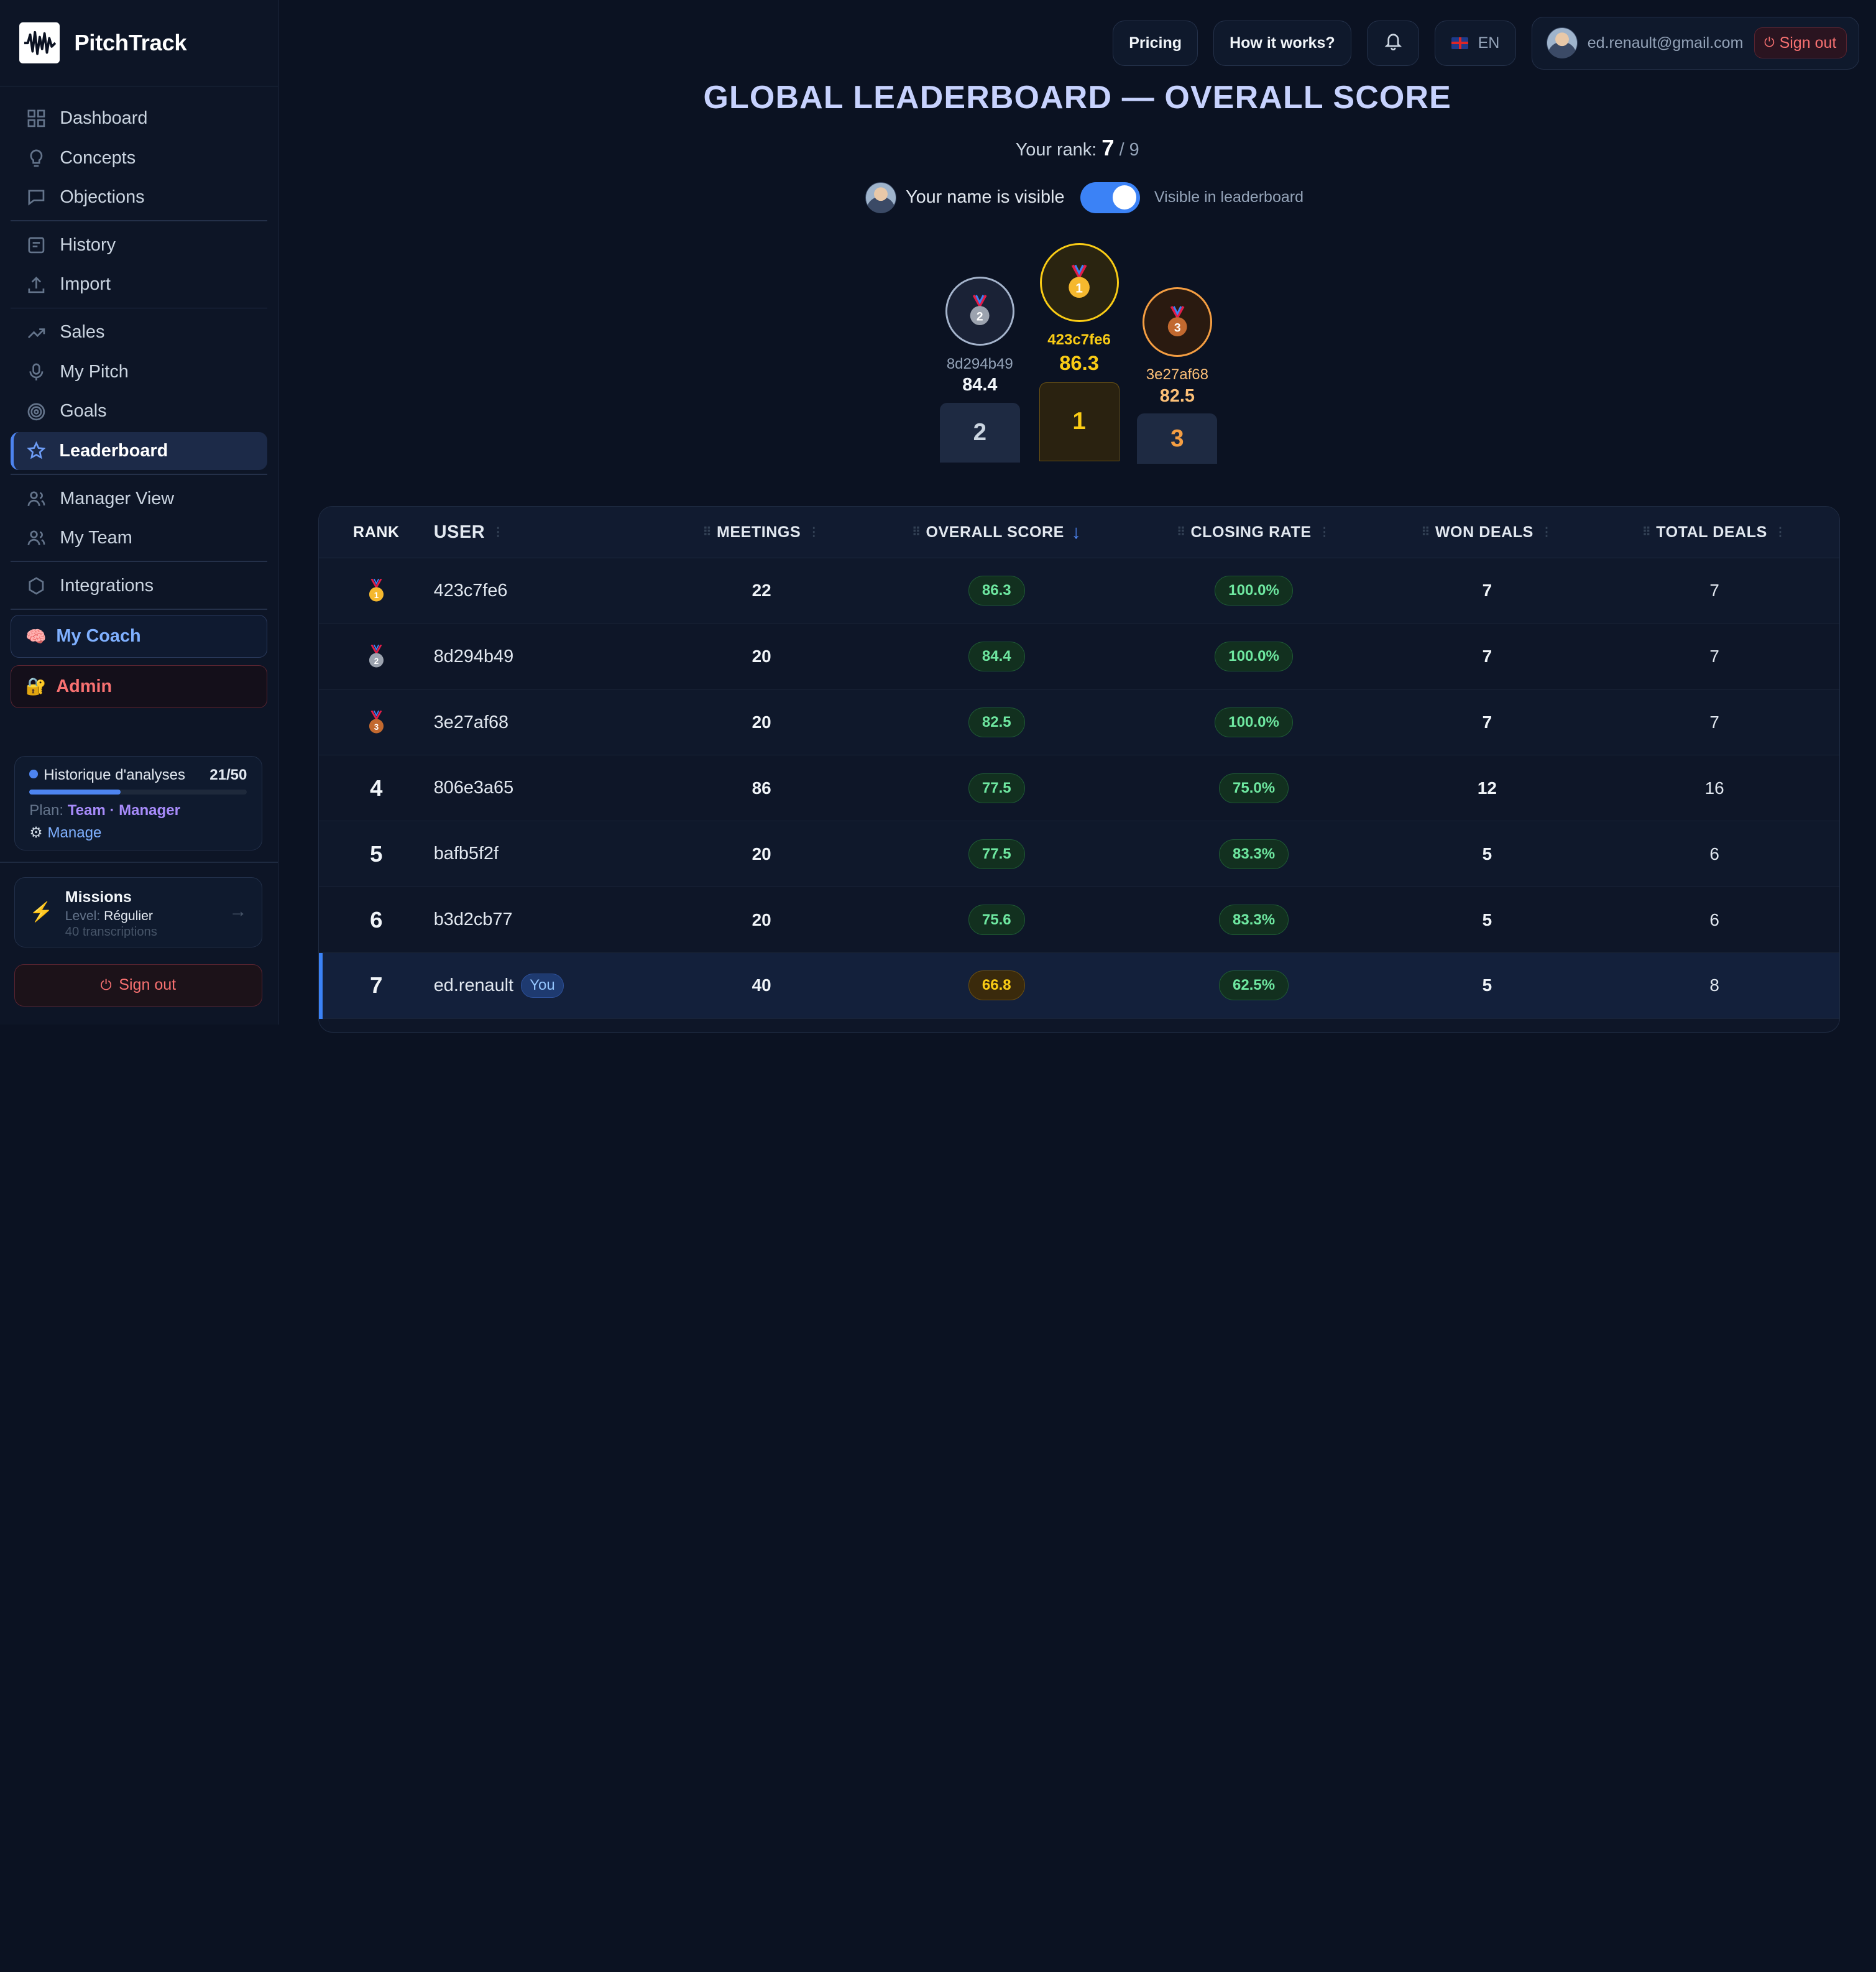  Describe the element at coordinates (139, 245) in the screenshot. I see `sidebar-item-history: History` at that location.